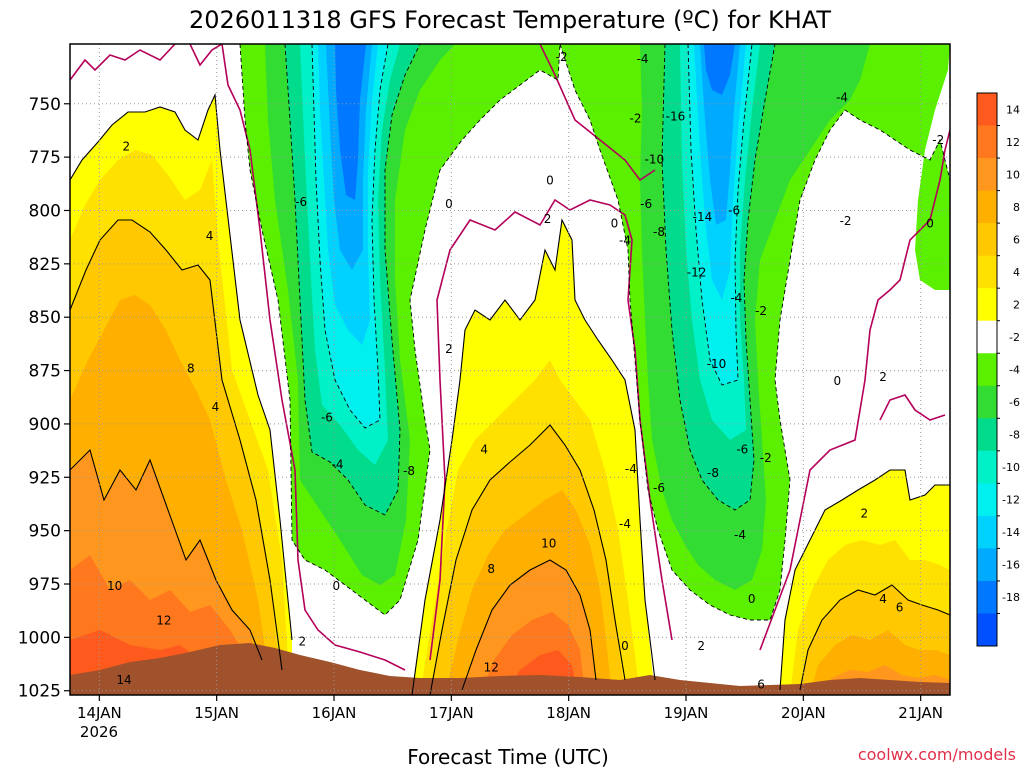 This screenshot has height=768, width=1024. Describe the element at coordinates (45, 265) in the screenshot. I see `y-tick-label: 825` at that location.